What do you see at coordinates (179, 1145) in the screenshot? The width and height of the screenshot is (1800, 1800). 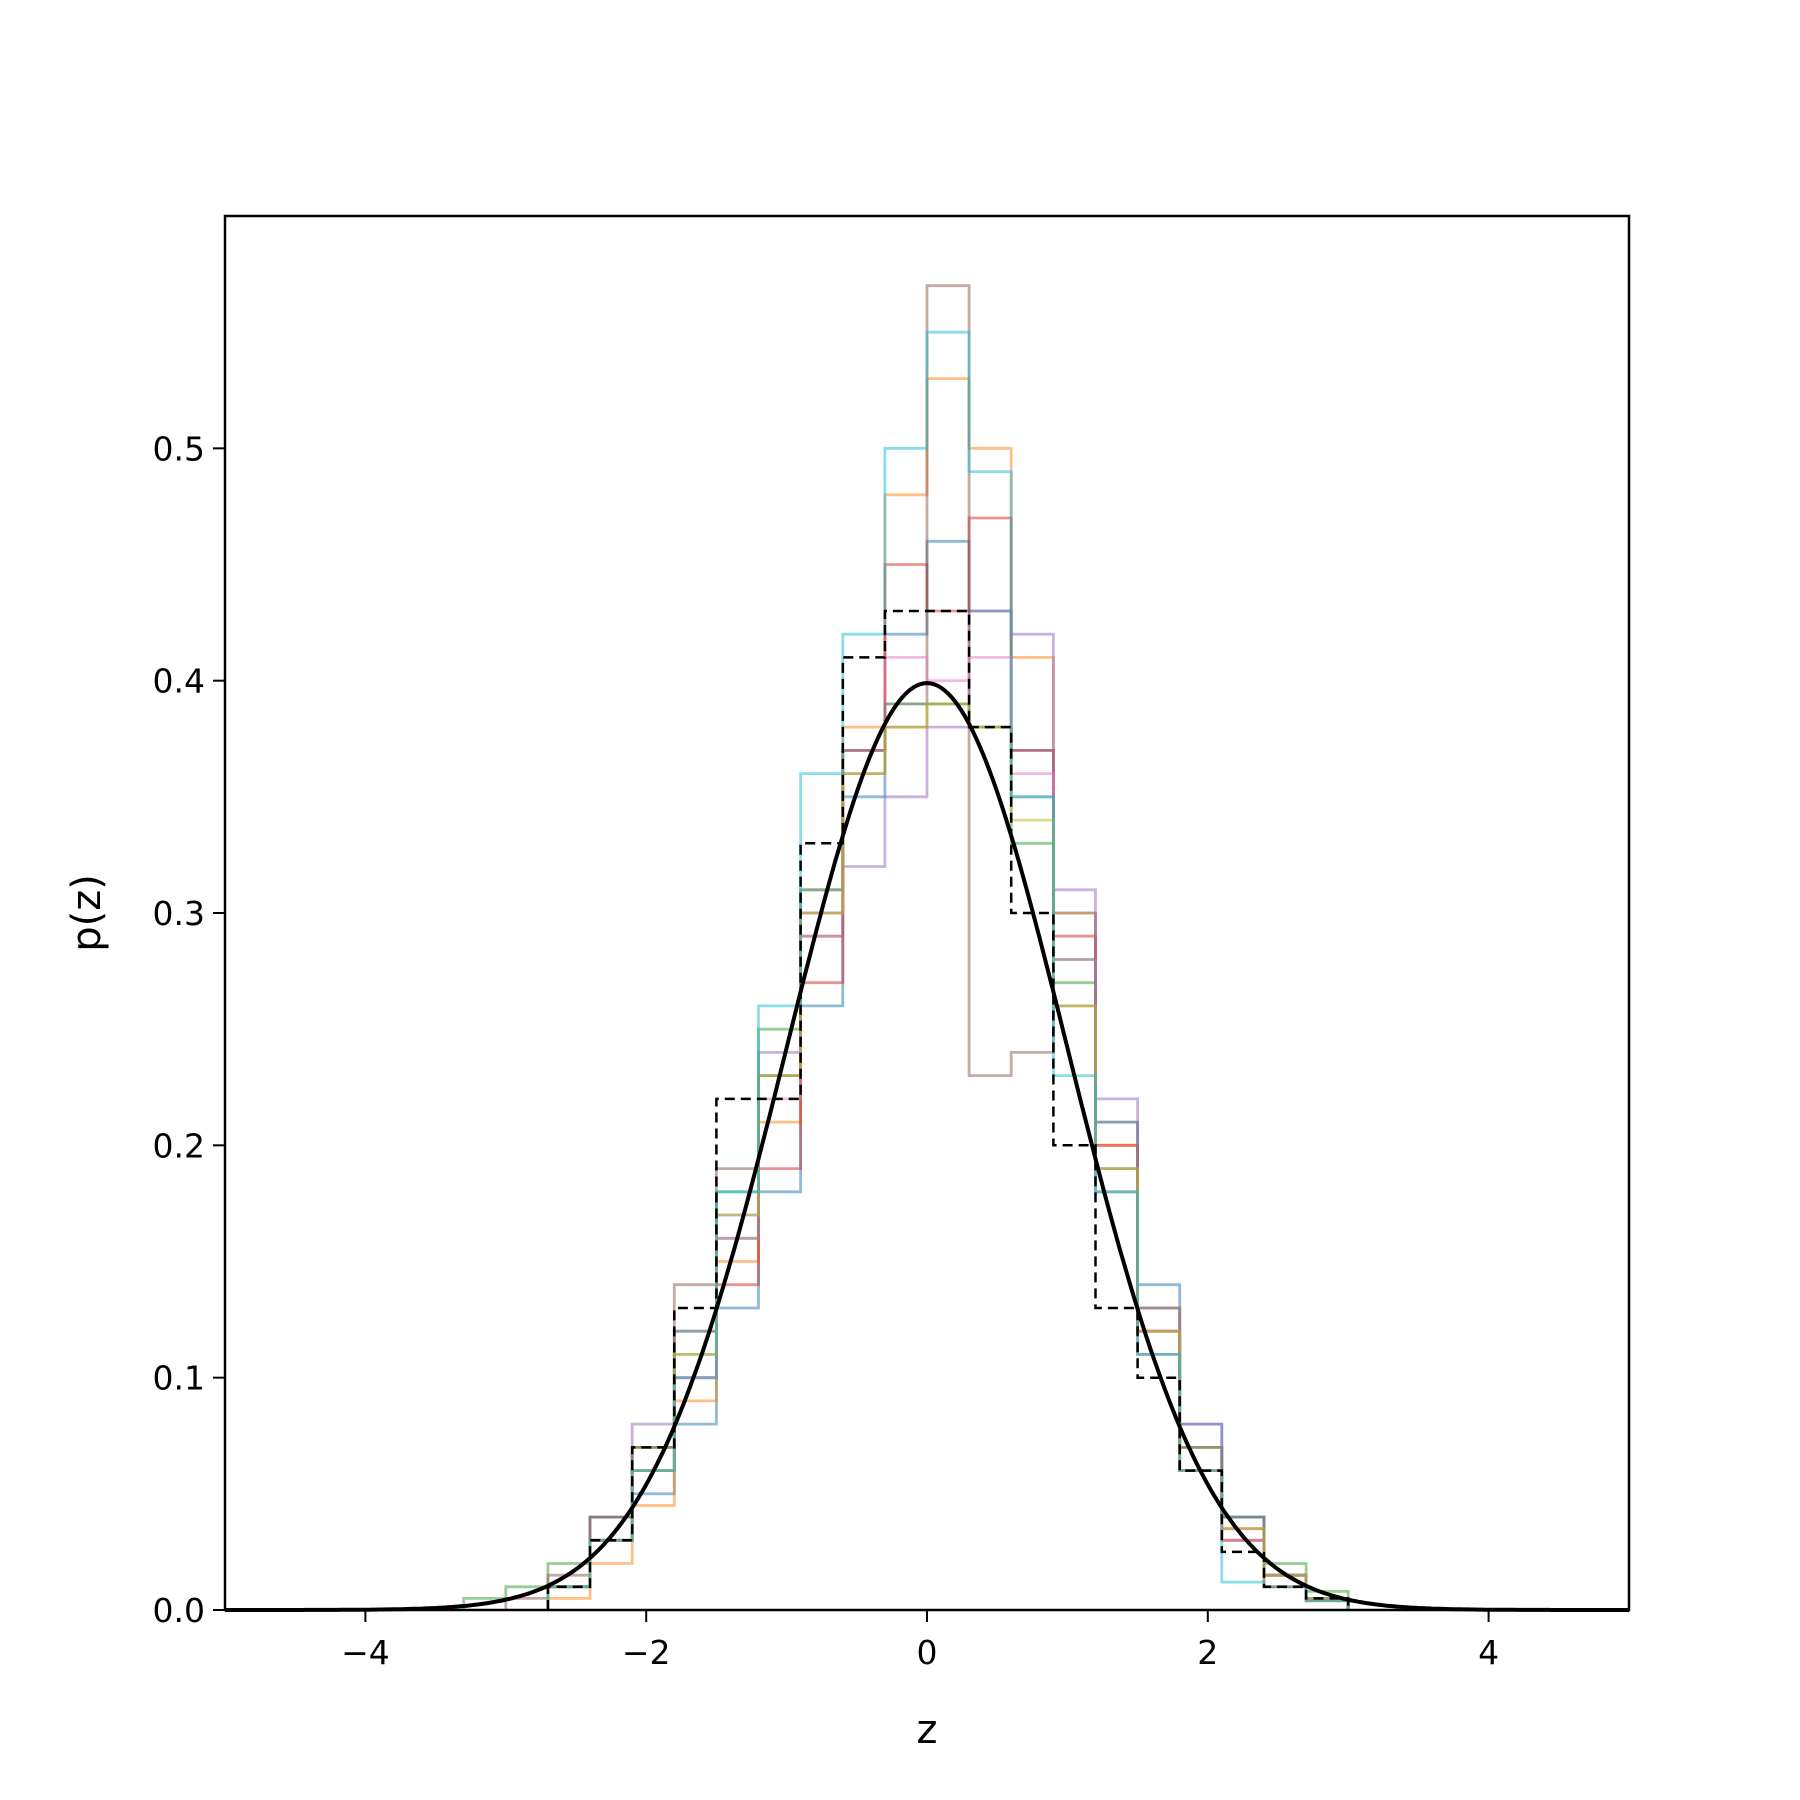 I see `y-tick-label: 0.2` at bounding box center [179, 1145].